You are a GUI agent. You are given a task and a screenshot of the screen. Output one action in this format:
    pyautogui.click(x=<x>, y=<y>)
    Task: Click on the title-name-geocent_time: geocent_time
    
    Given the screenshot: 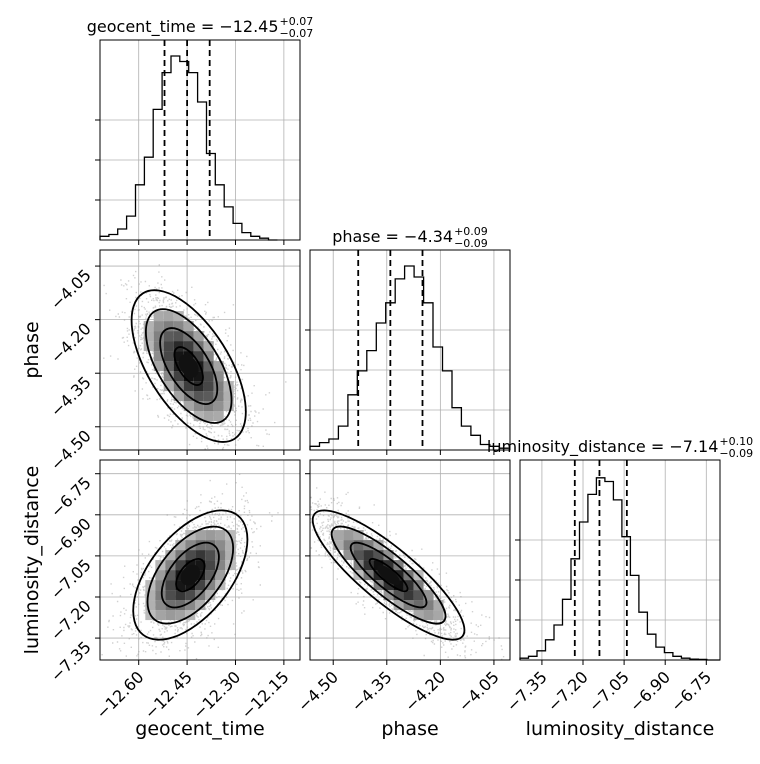 What is the action you would take?
    pyautogui.click(x=141, y=27)
    